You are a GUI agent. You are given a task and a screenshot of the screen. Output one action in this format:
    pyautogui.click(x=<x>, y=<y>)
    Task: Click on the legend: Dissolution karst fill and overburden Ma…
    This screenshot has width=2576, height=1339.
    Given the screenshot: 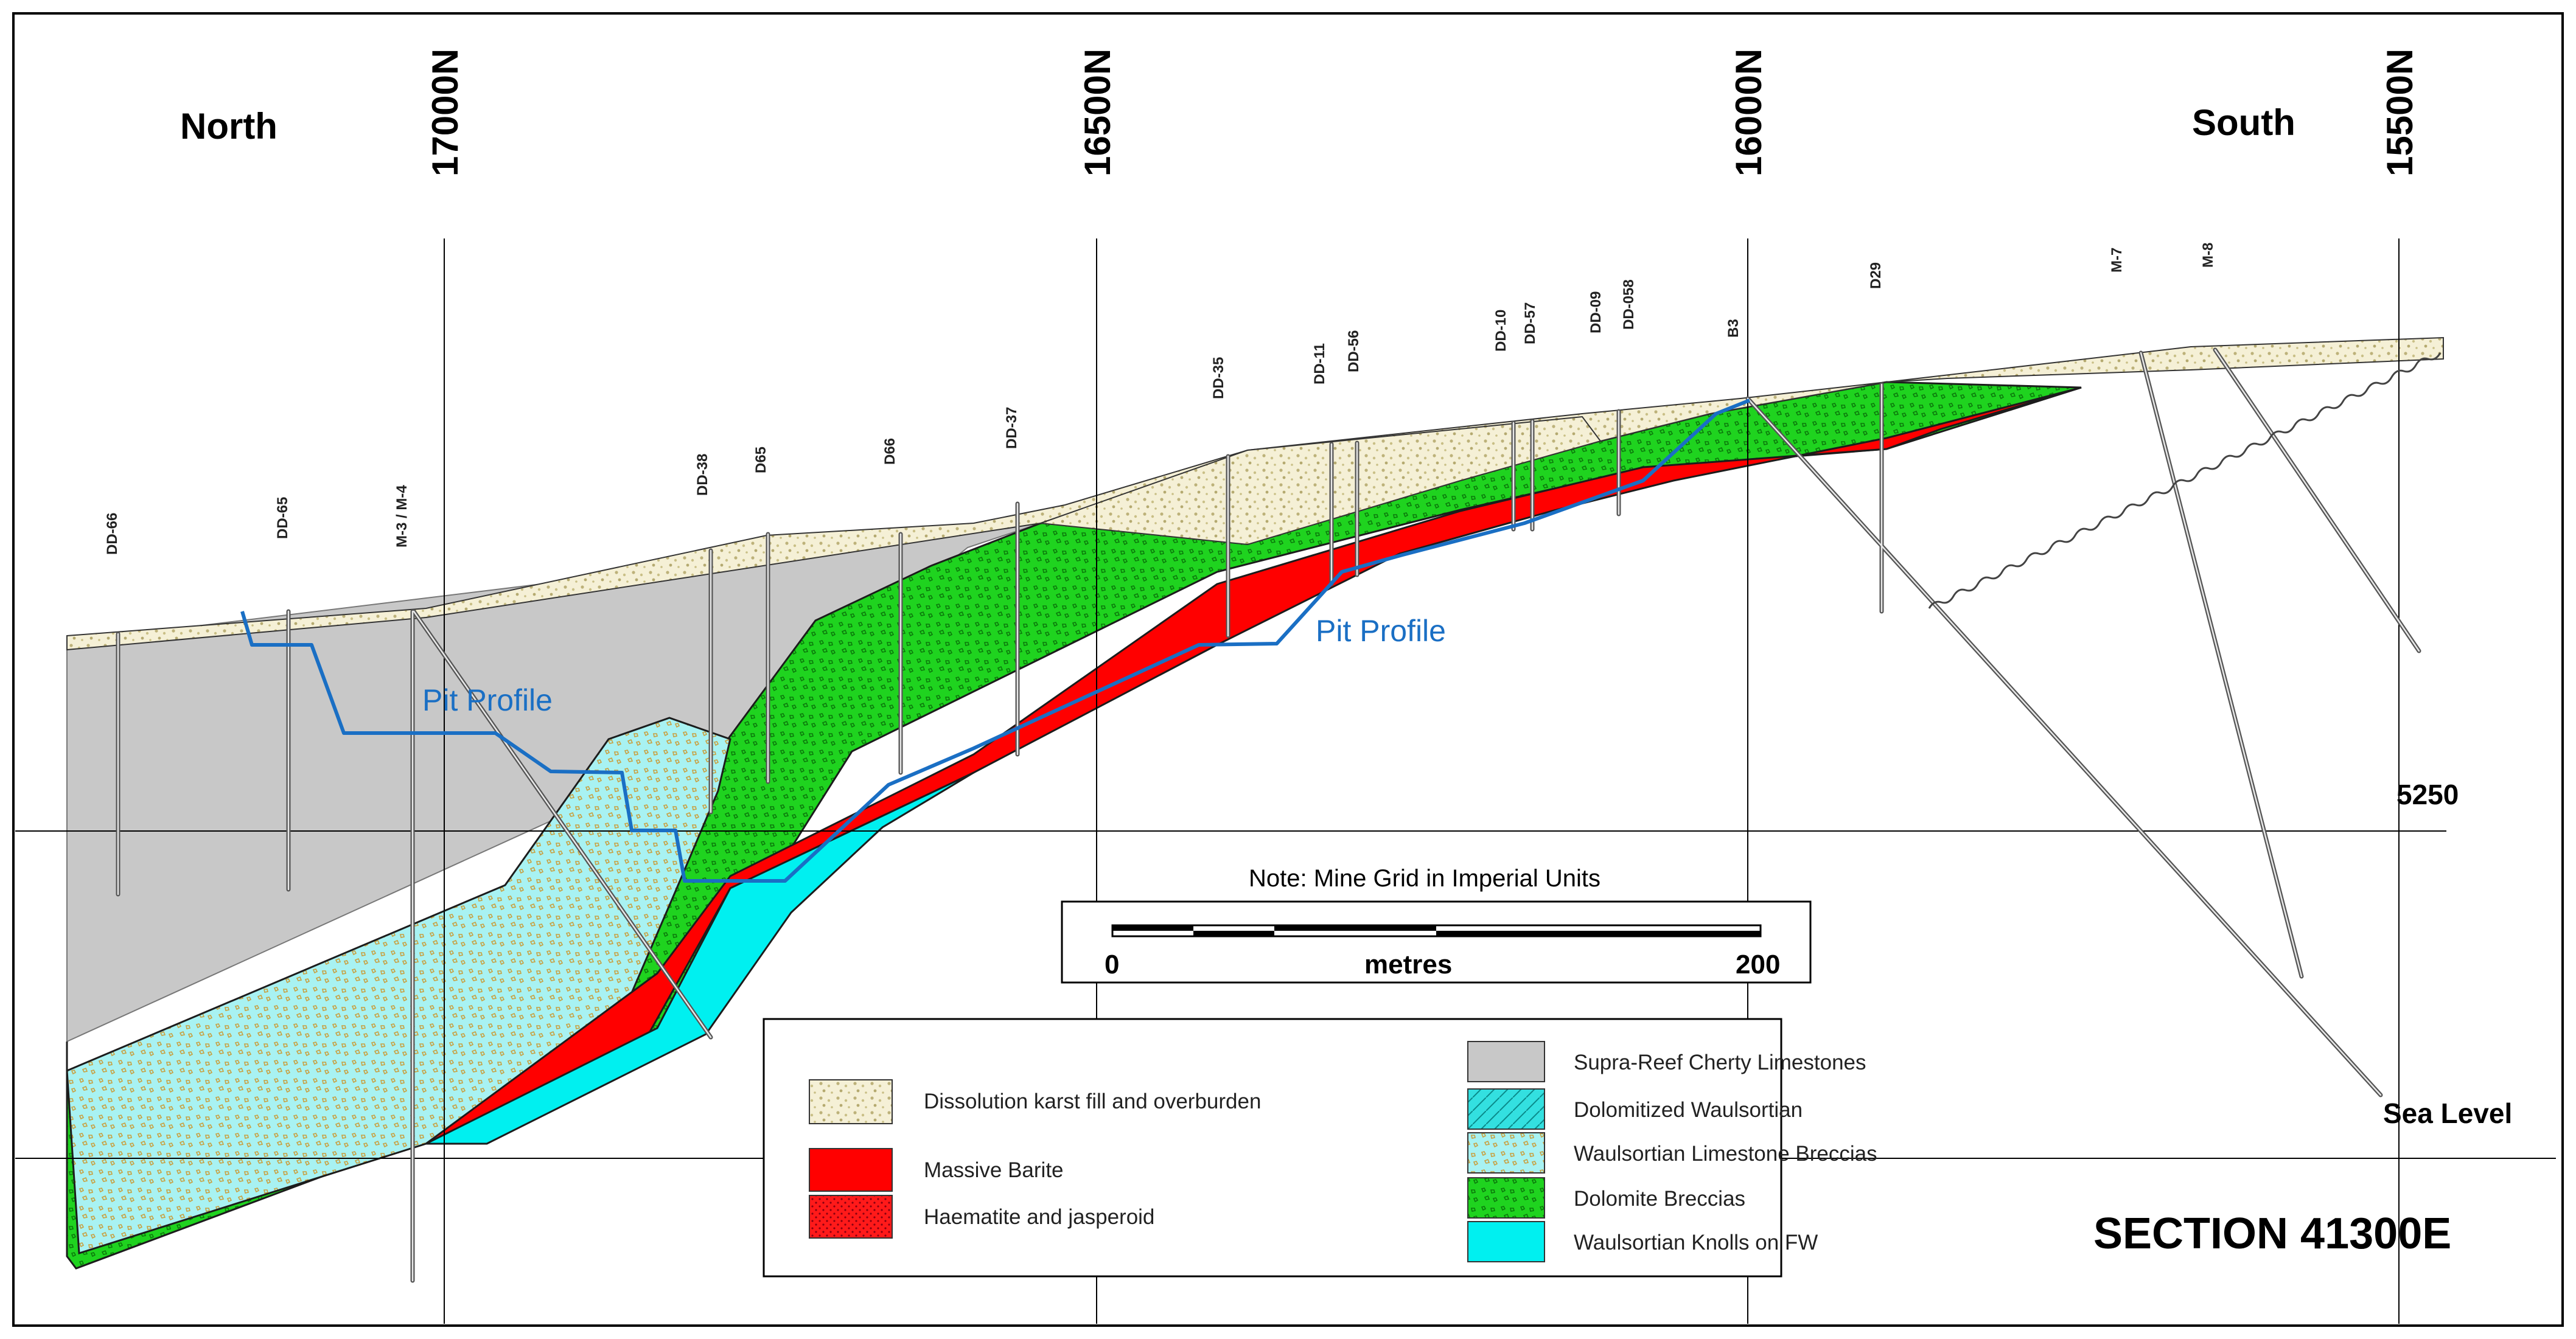 What is the action you would take?
    pyautogui.click(x=1343, y=1151)
    